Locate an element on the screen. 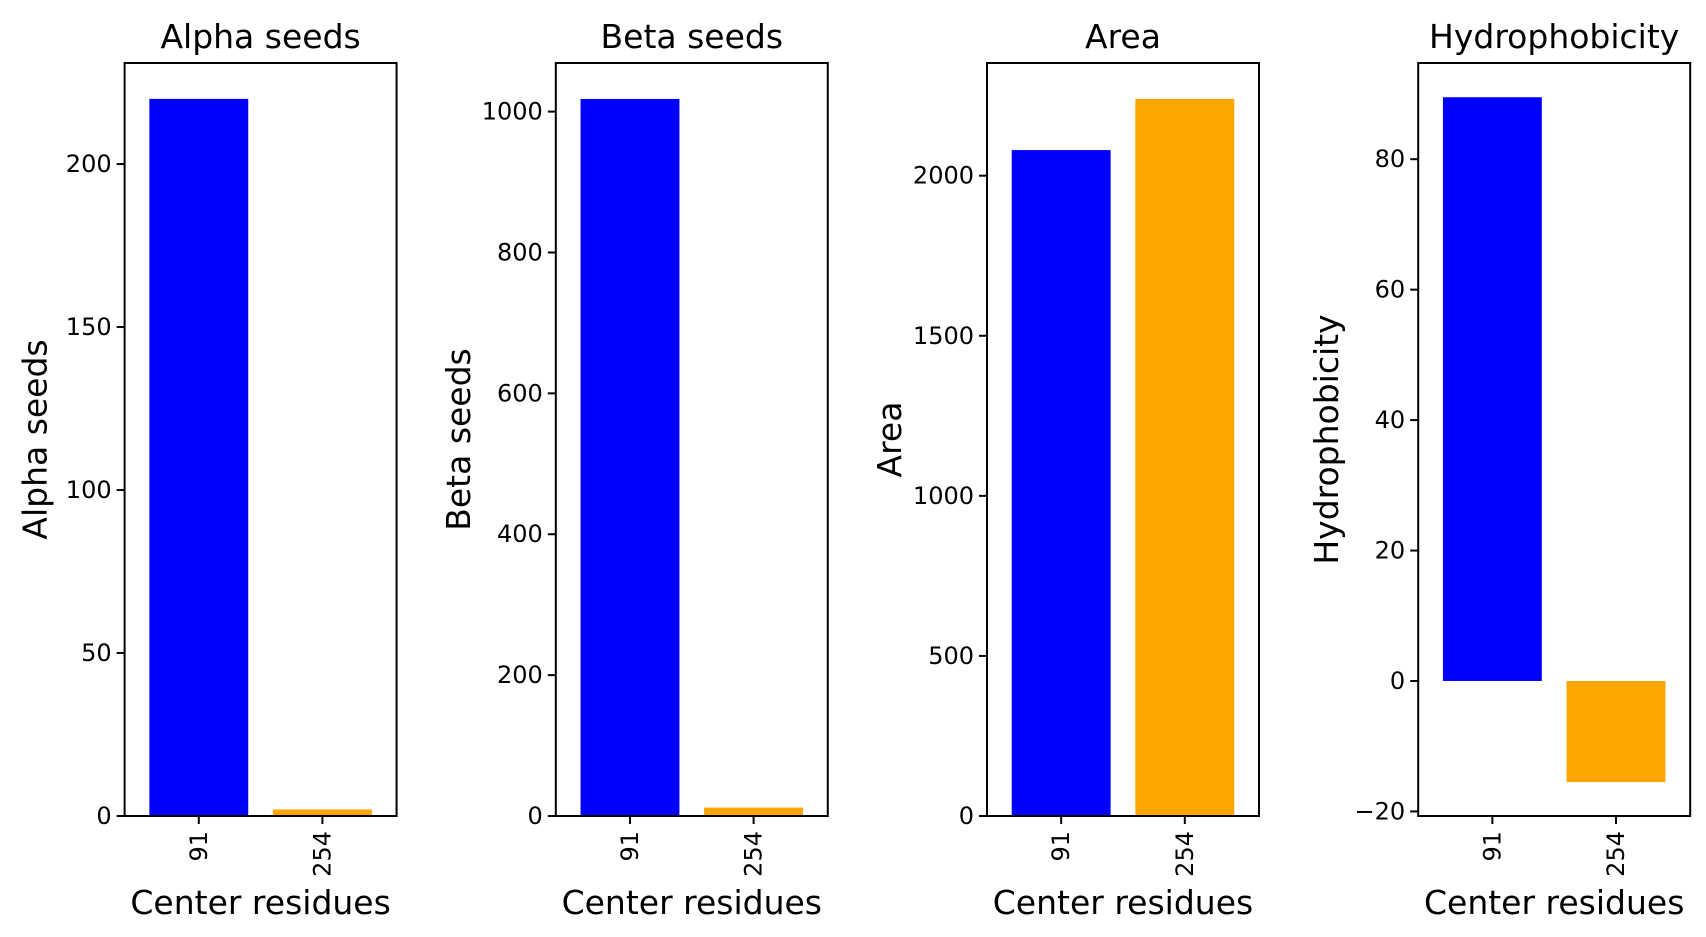 The height and width of the screenshot is (937, 1706). y-tick-label: 80 is located at coordinates (1390, 159).